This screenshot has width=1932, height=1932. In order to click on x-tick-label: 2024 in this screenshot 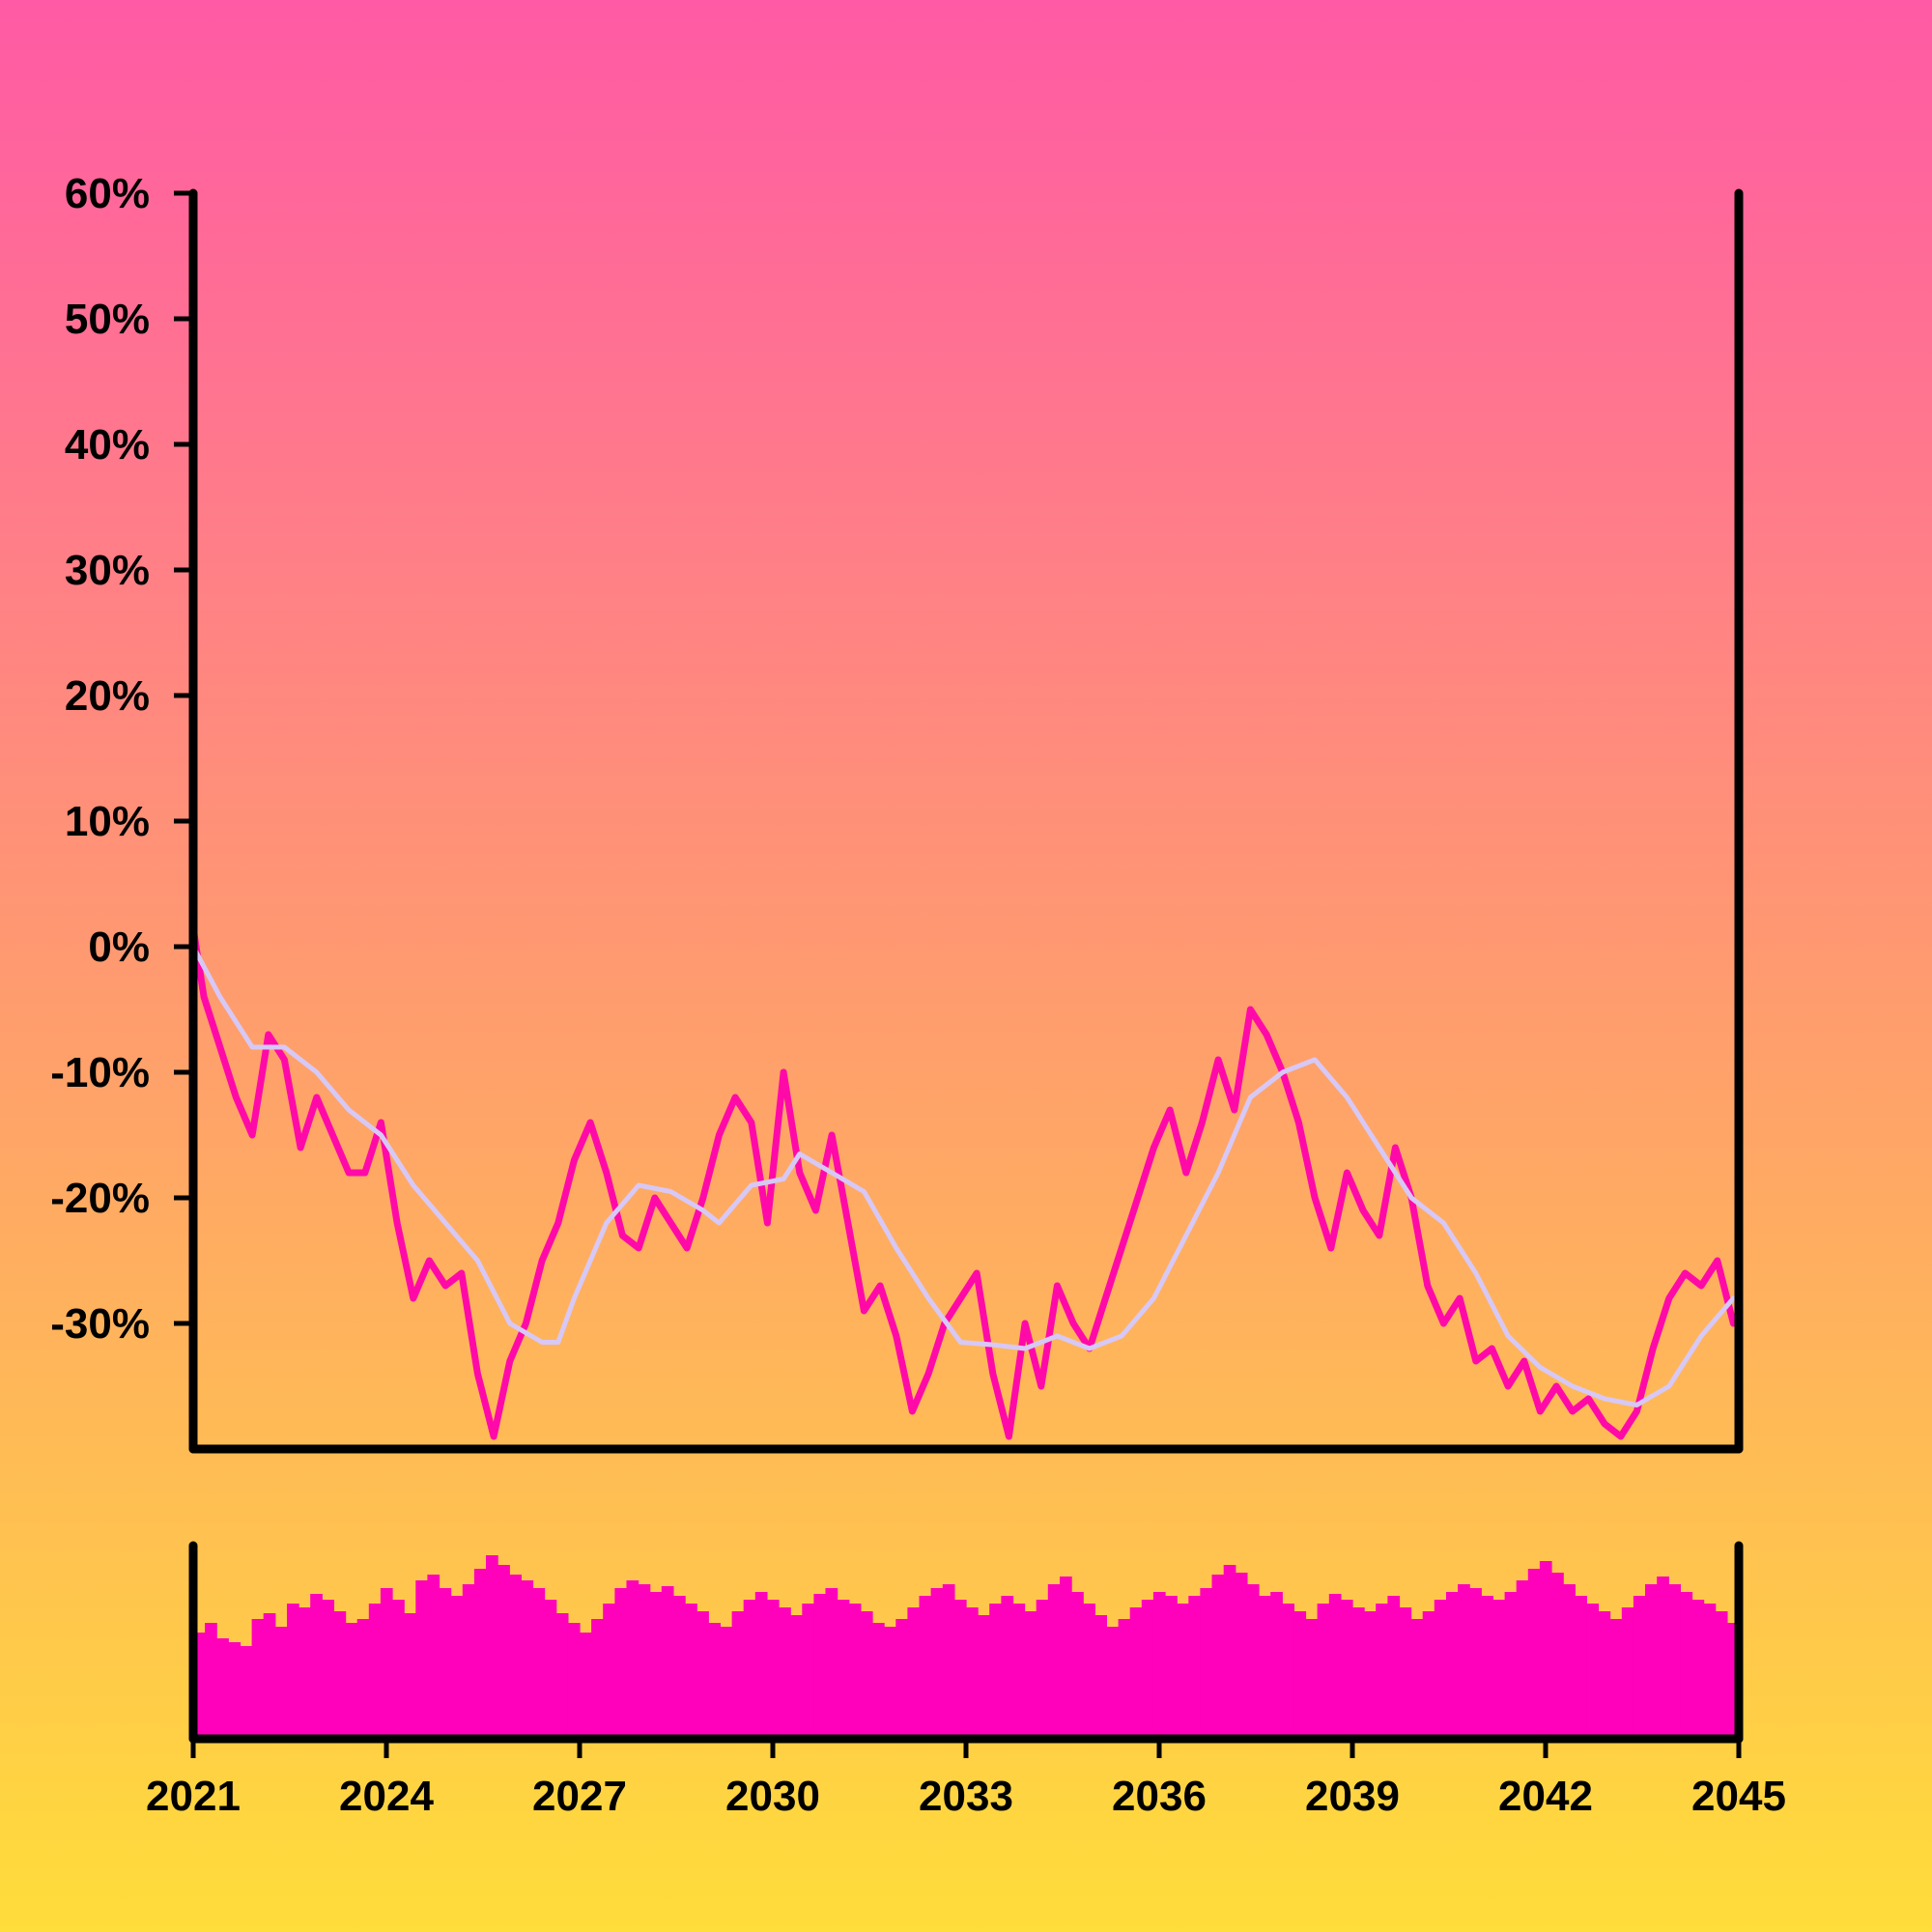, I will do `click(386, 1796)`.